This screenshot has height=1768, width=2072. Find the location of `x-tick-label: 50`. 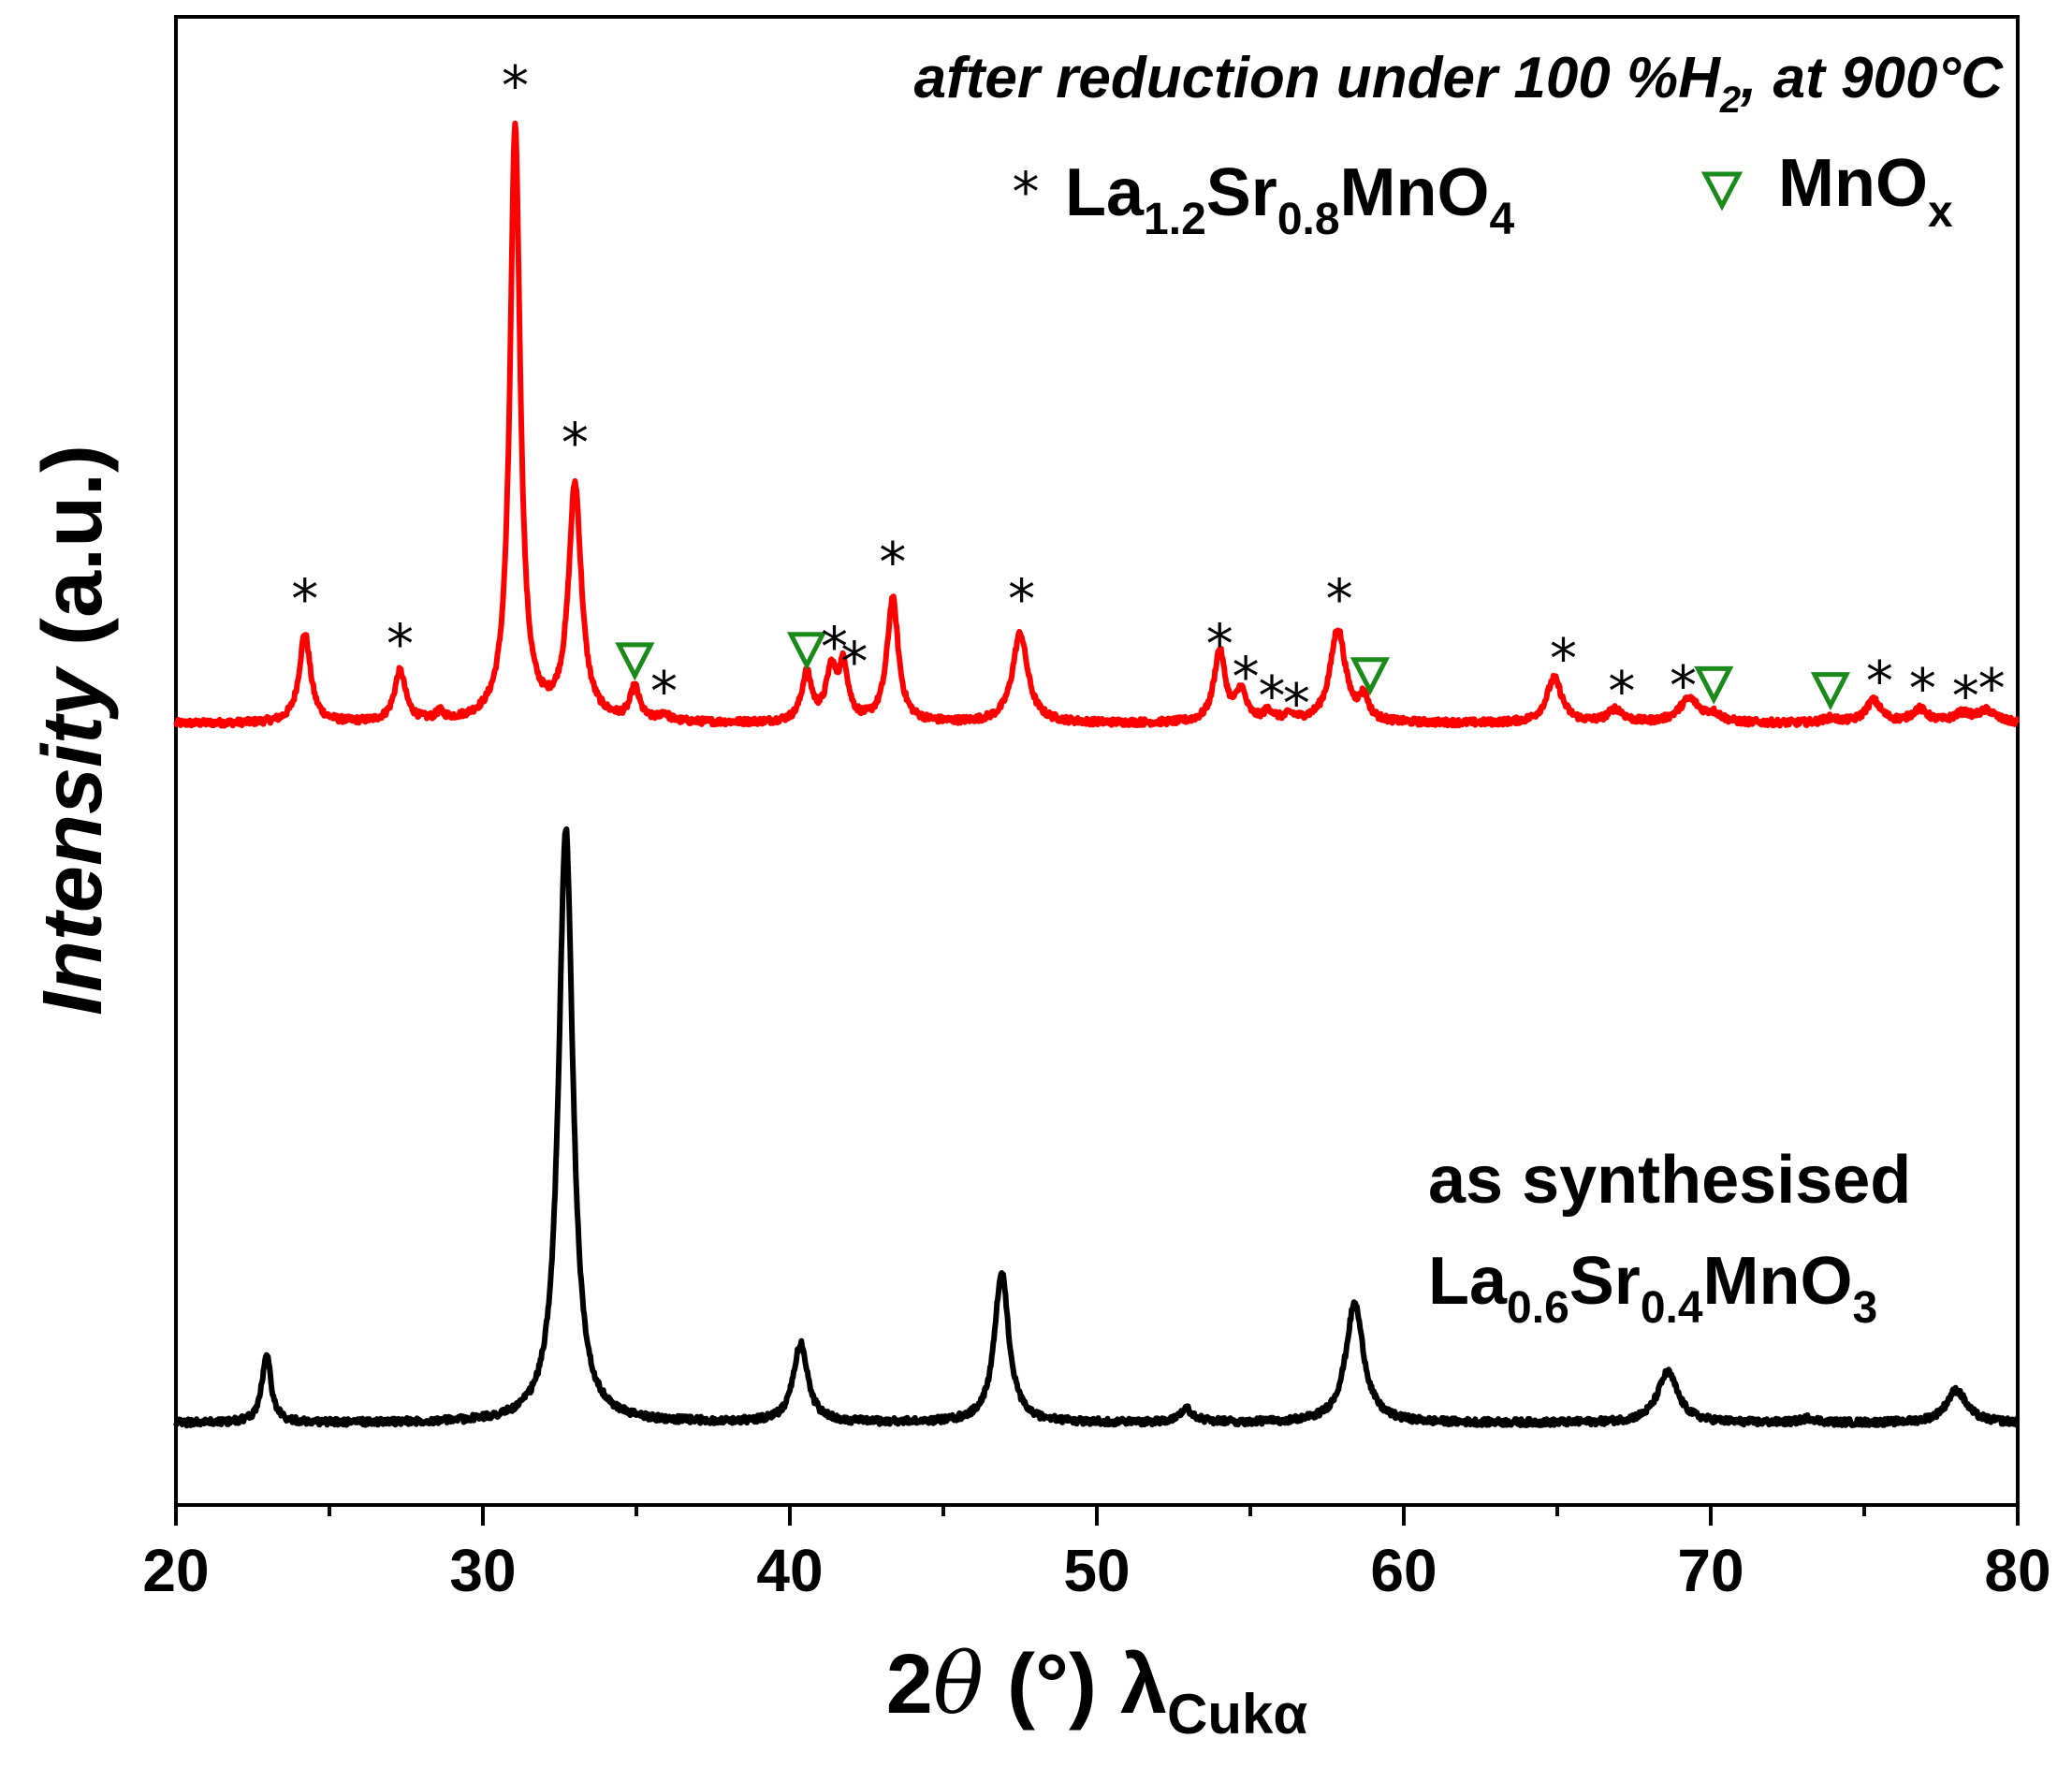

x-tick-label: 50 is located at coordinates (1096, 1570).